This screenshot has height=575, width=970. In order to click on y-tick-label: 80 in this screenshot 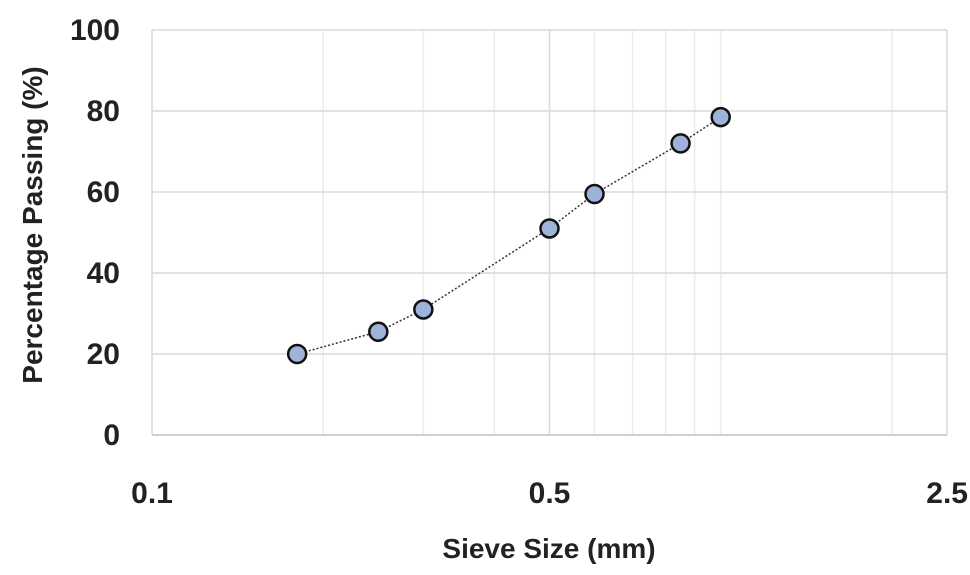, I will do `click(103, 111)`.